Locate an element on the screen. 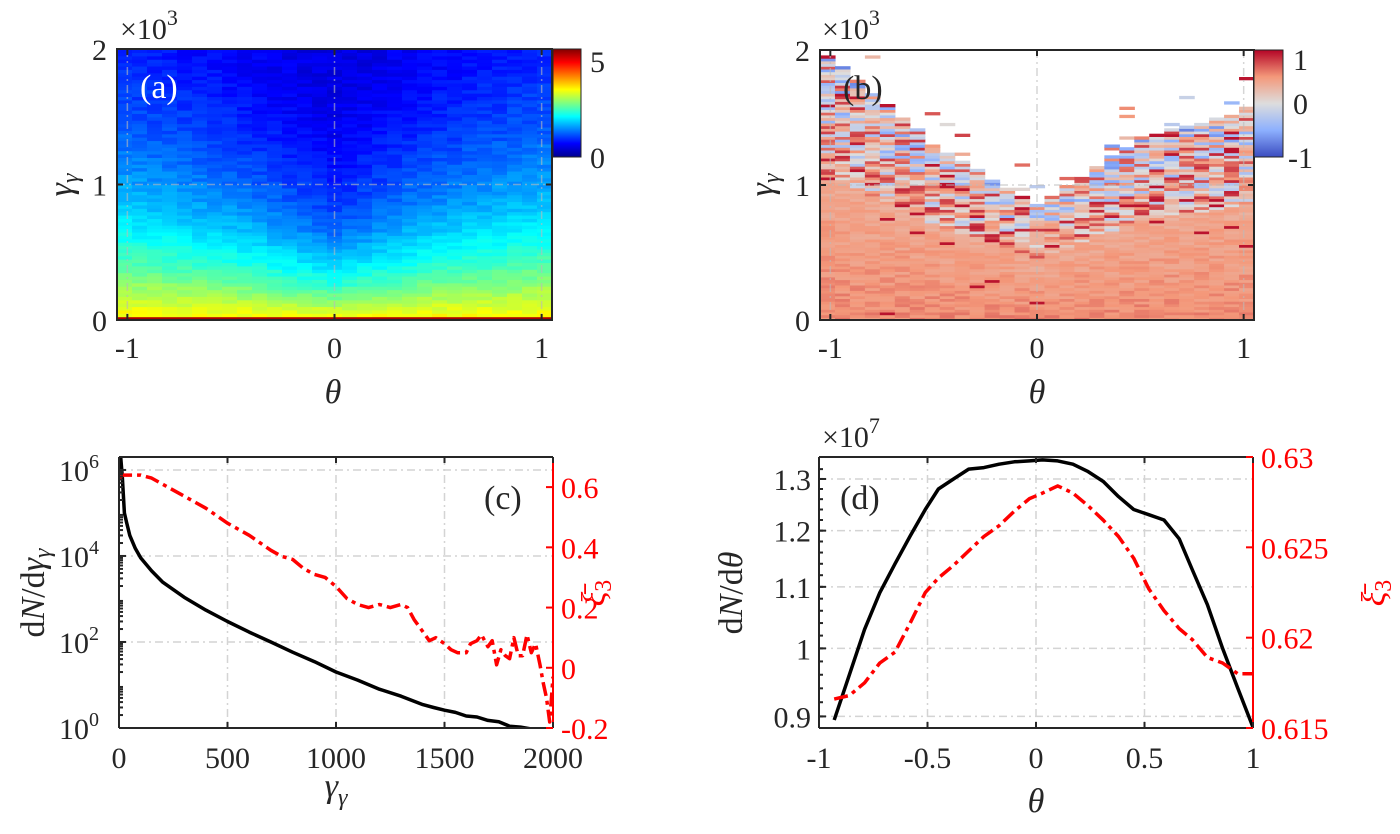 The image size is (1400, 834). series-line-left is located at coordinates (329, 592).